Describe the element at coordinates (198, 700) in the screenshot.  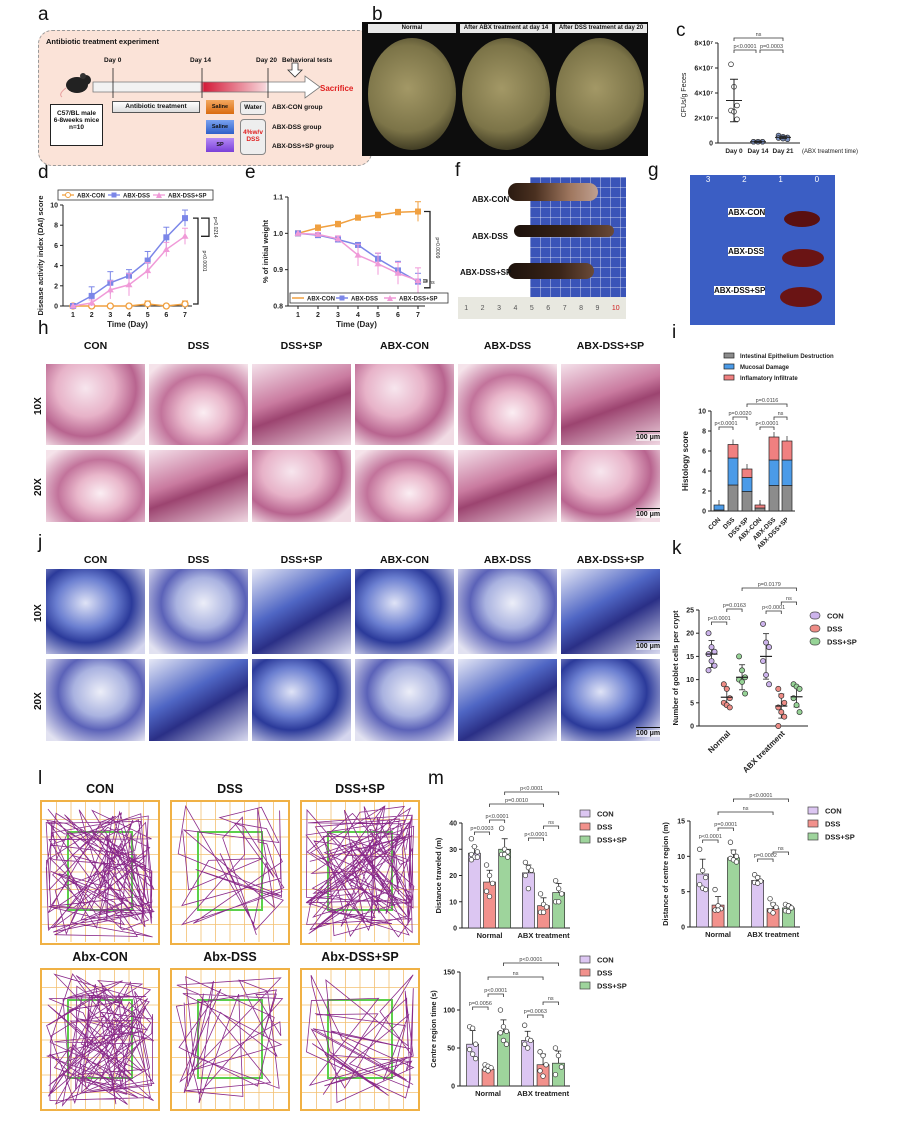
I see `micrograph-dss-20x` at that location.